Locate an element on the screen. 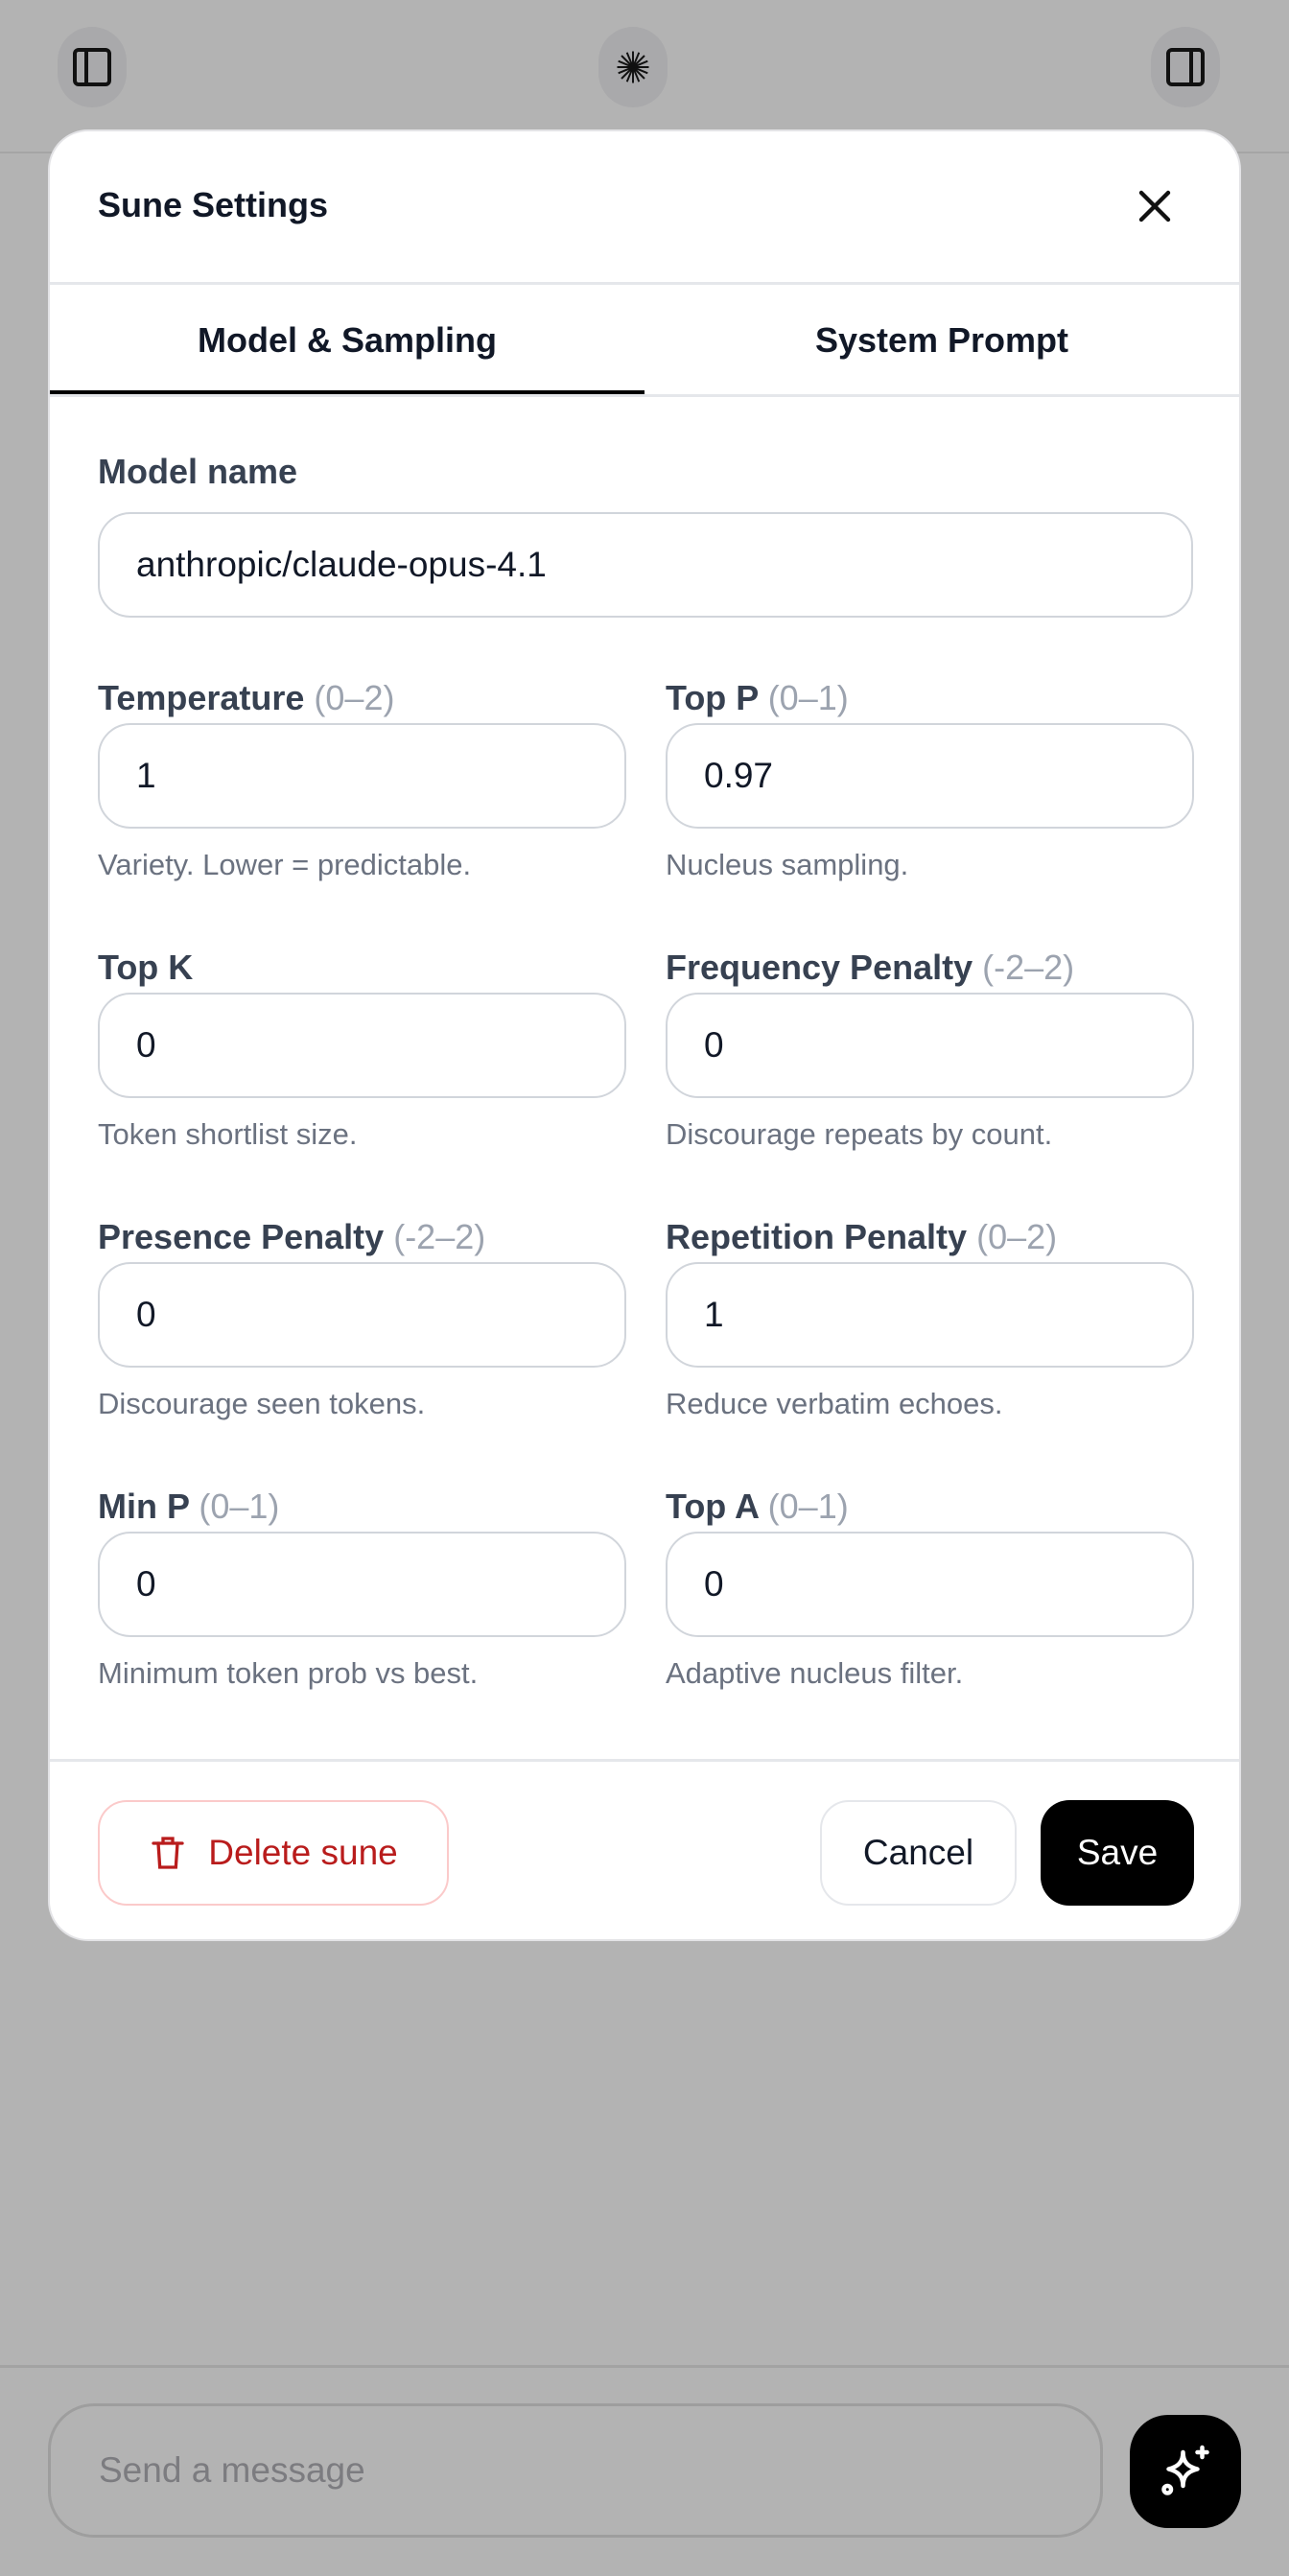 This screenshot has height=2576, width=1289. repetition-penalty-hint: Reduce verbatim echoes. is located at coordinates (834, 1403).